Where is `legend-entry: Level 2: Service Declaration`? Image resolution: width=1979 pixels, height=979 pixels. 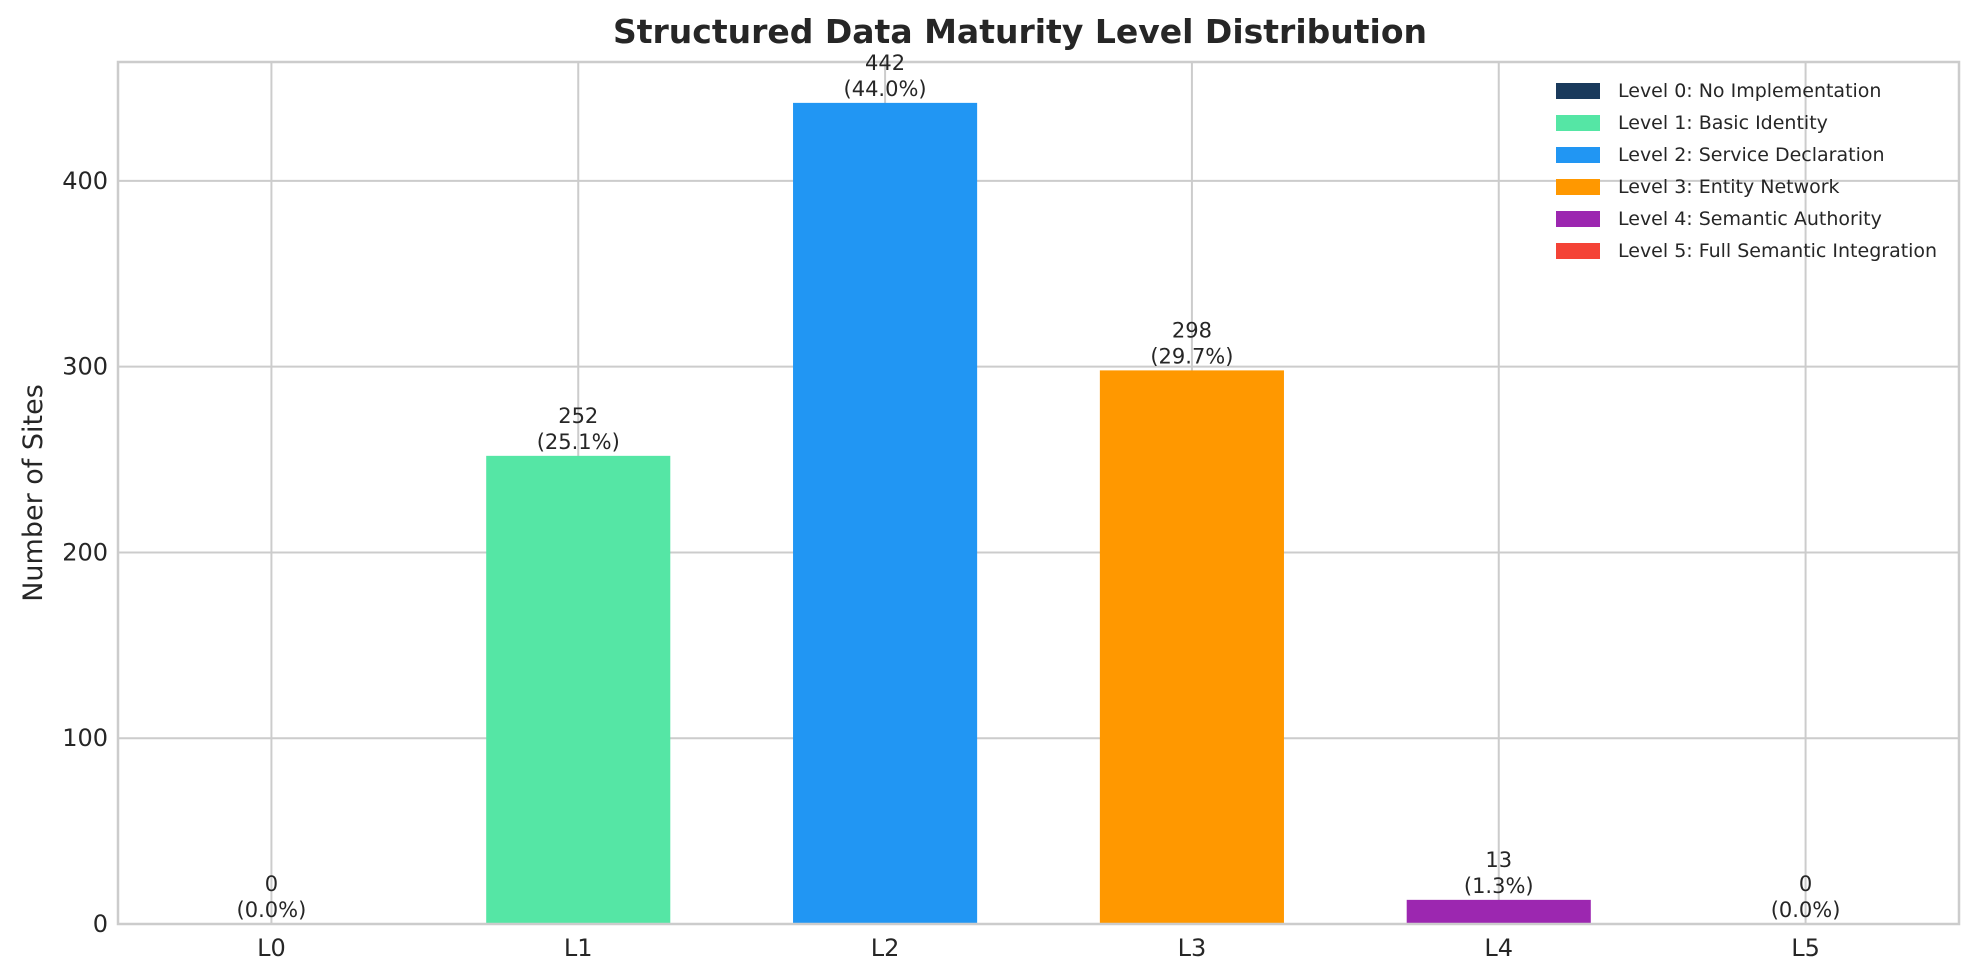 legend-entry: Level 2: Service Declaration is located at coordinates (1751, 155).